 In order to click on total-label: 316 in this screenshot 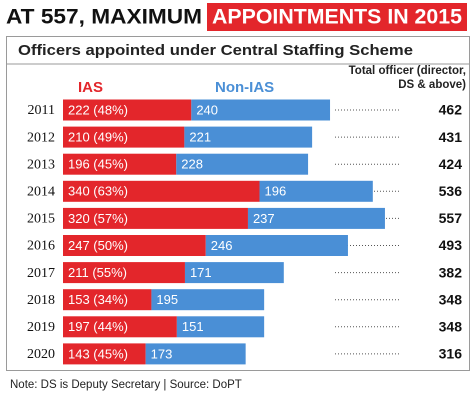, I will do `click(451, 354)`.